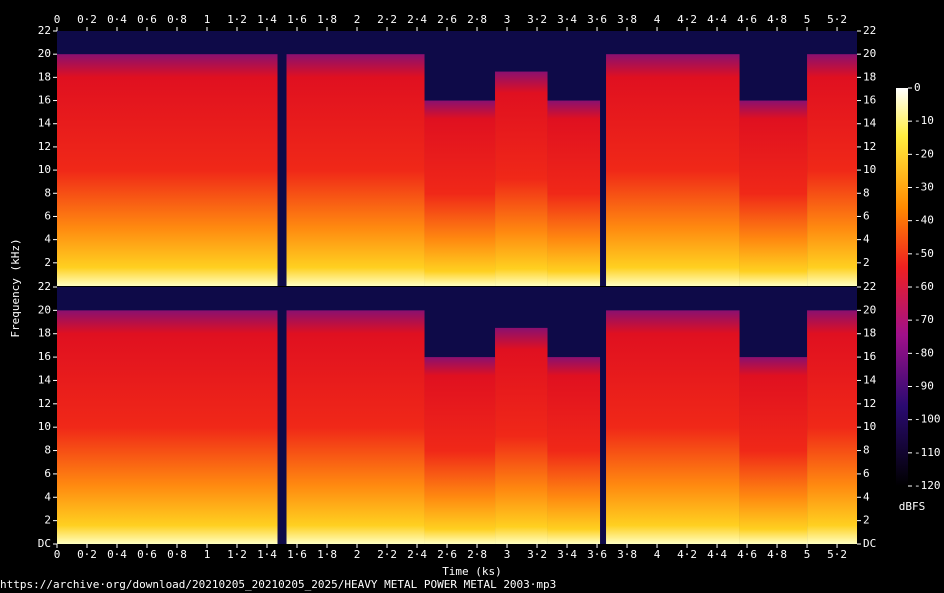 This screenshot has height=593, width=944. Describe the element at coordinates (917, 87) in the screenshot. I see `colorbar-tick-label: 0` at that location.